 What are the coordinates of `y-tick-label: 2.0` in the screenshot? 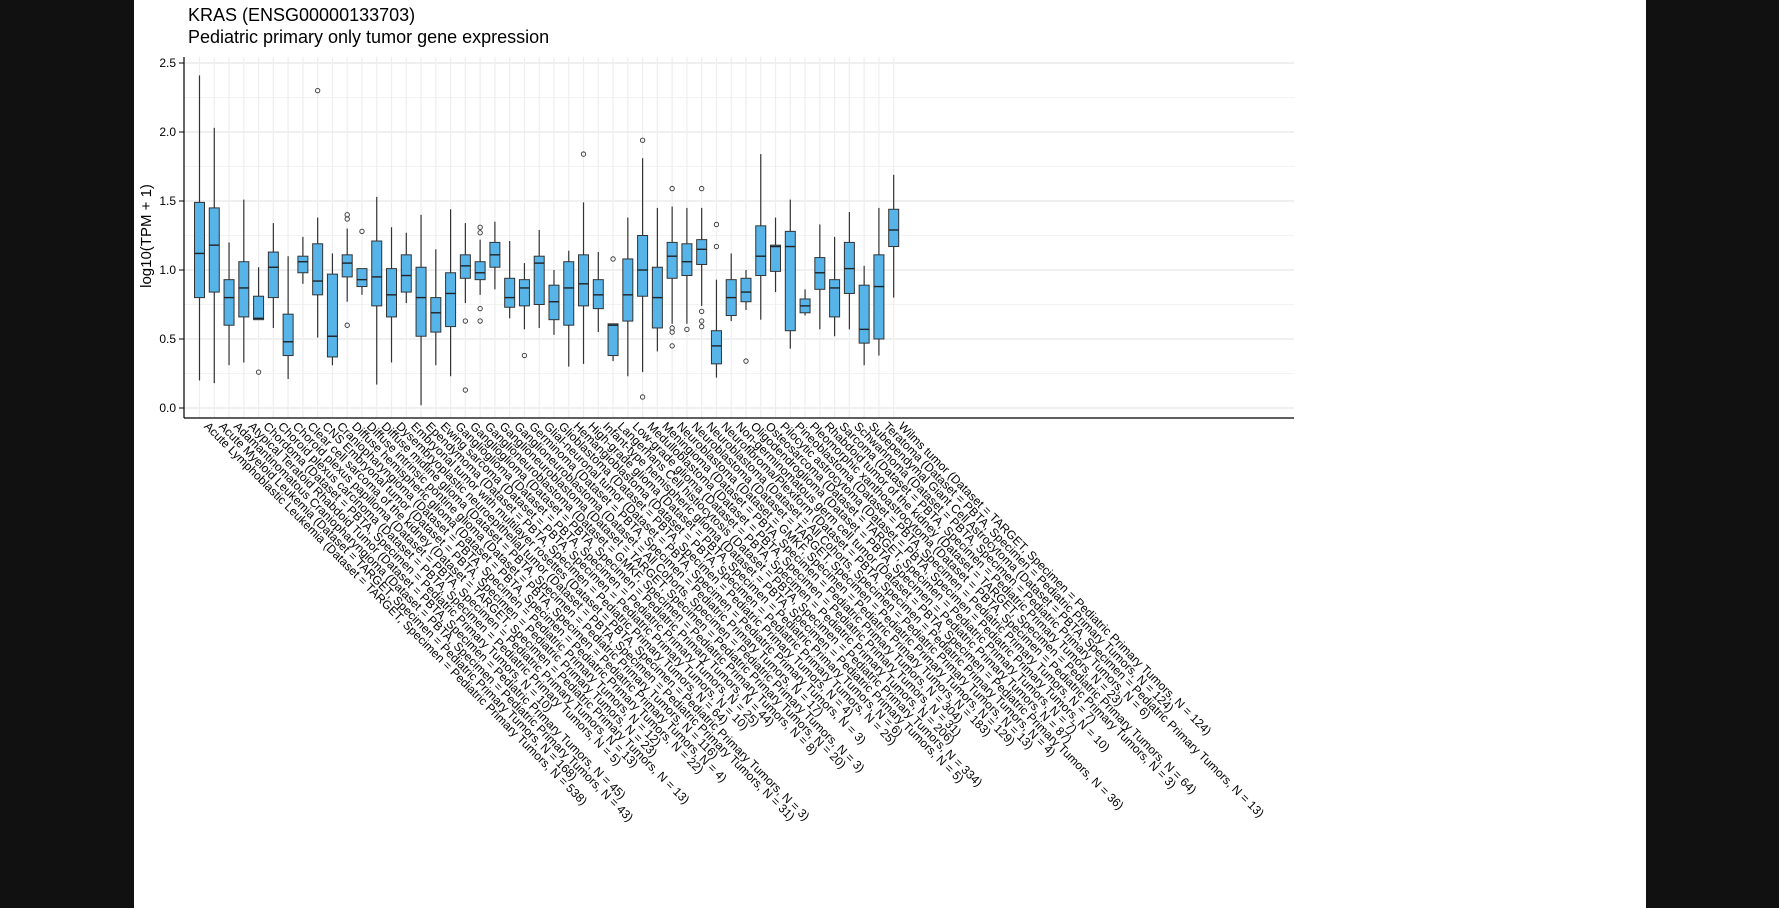 It's located at (167, 132).